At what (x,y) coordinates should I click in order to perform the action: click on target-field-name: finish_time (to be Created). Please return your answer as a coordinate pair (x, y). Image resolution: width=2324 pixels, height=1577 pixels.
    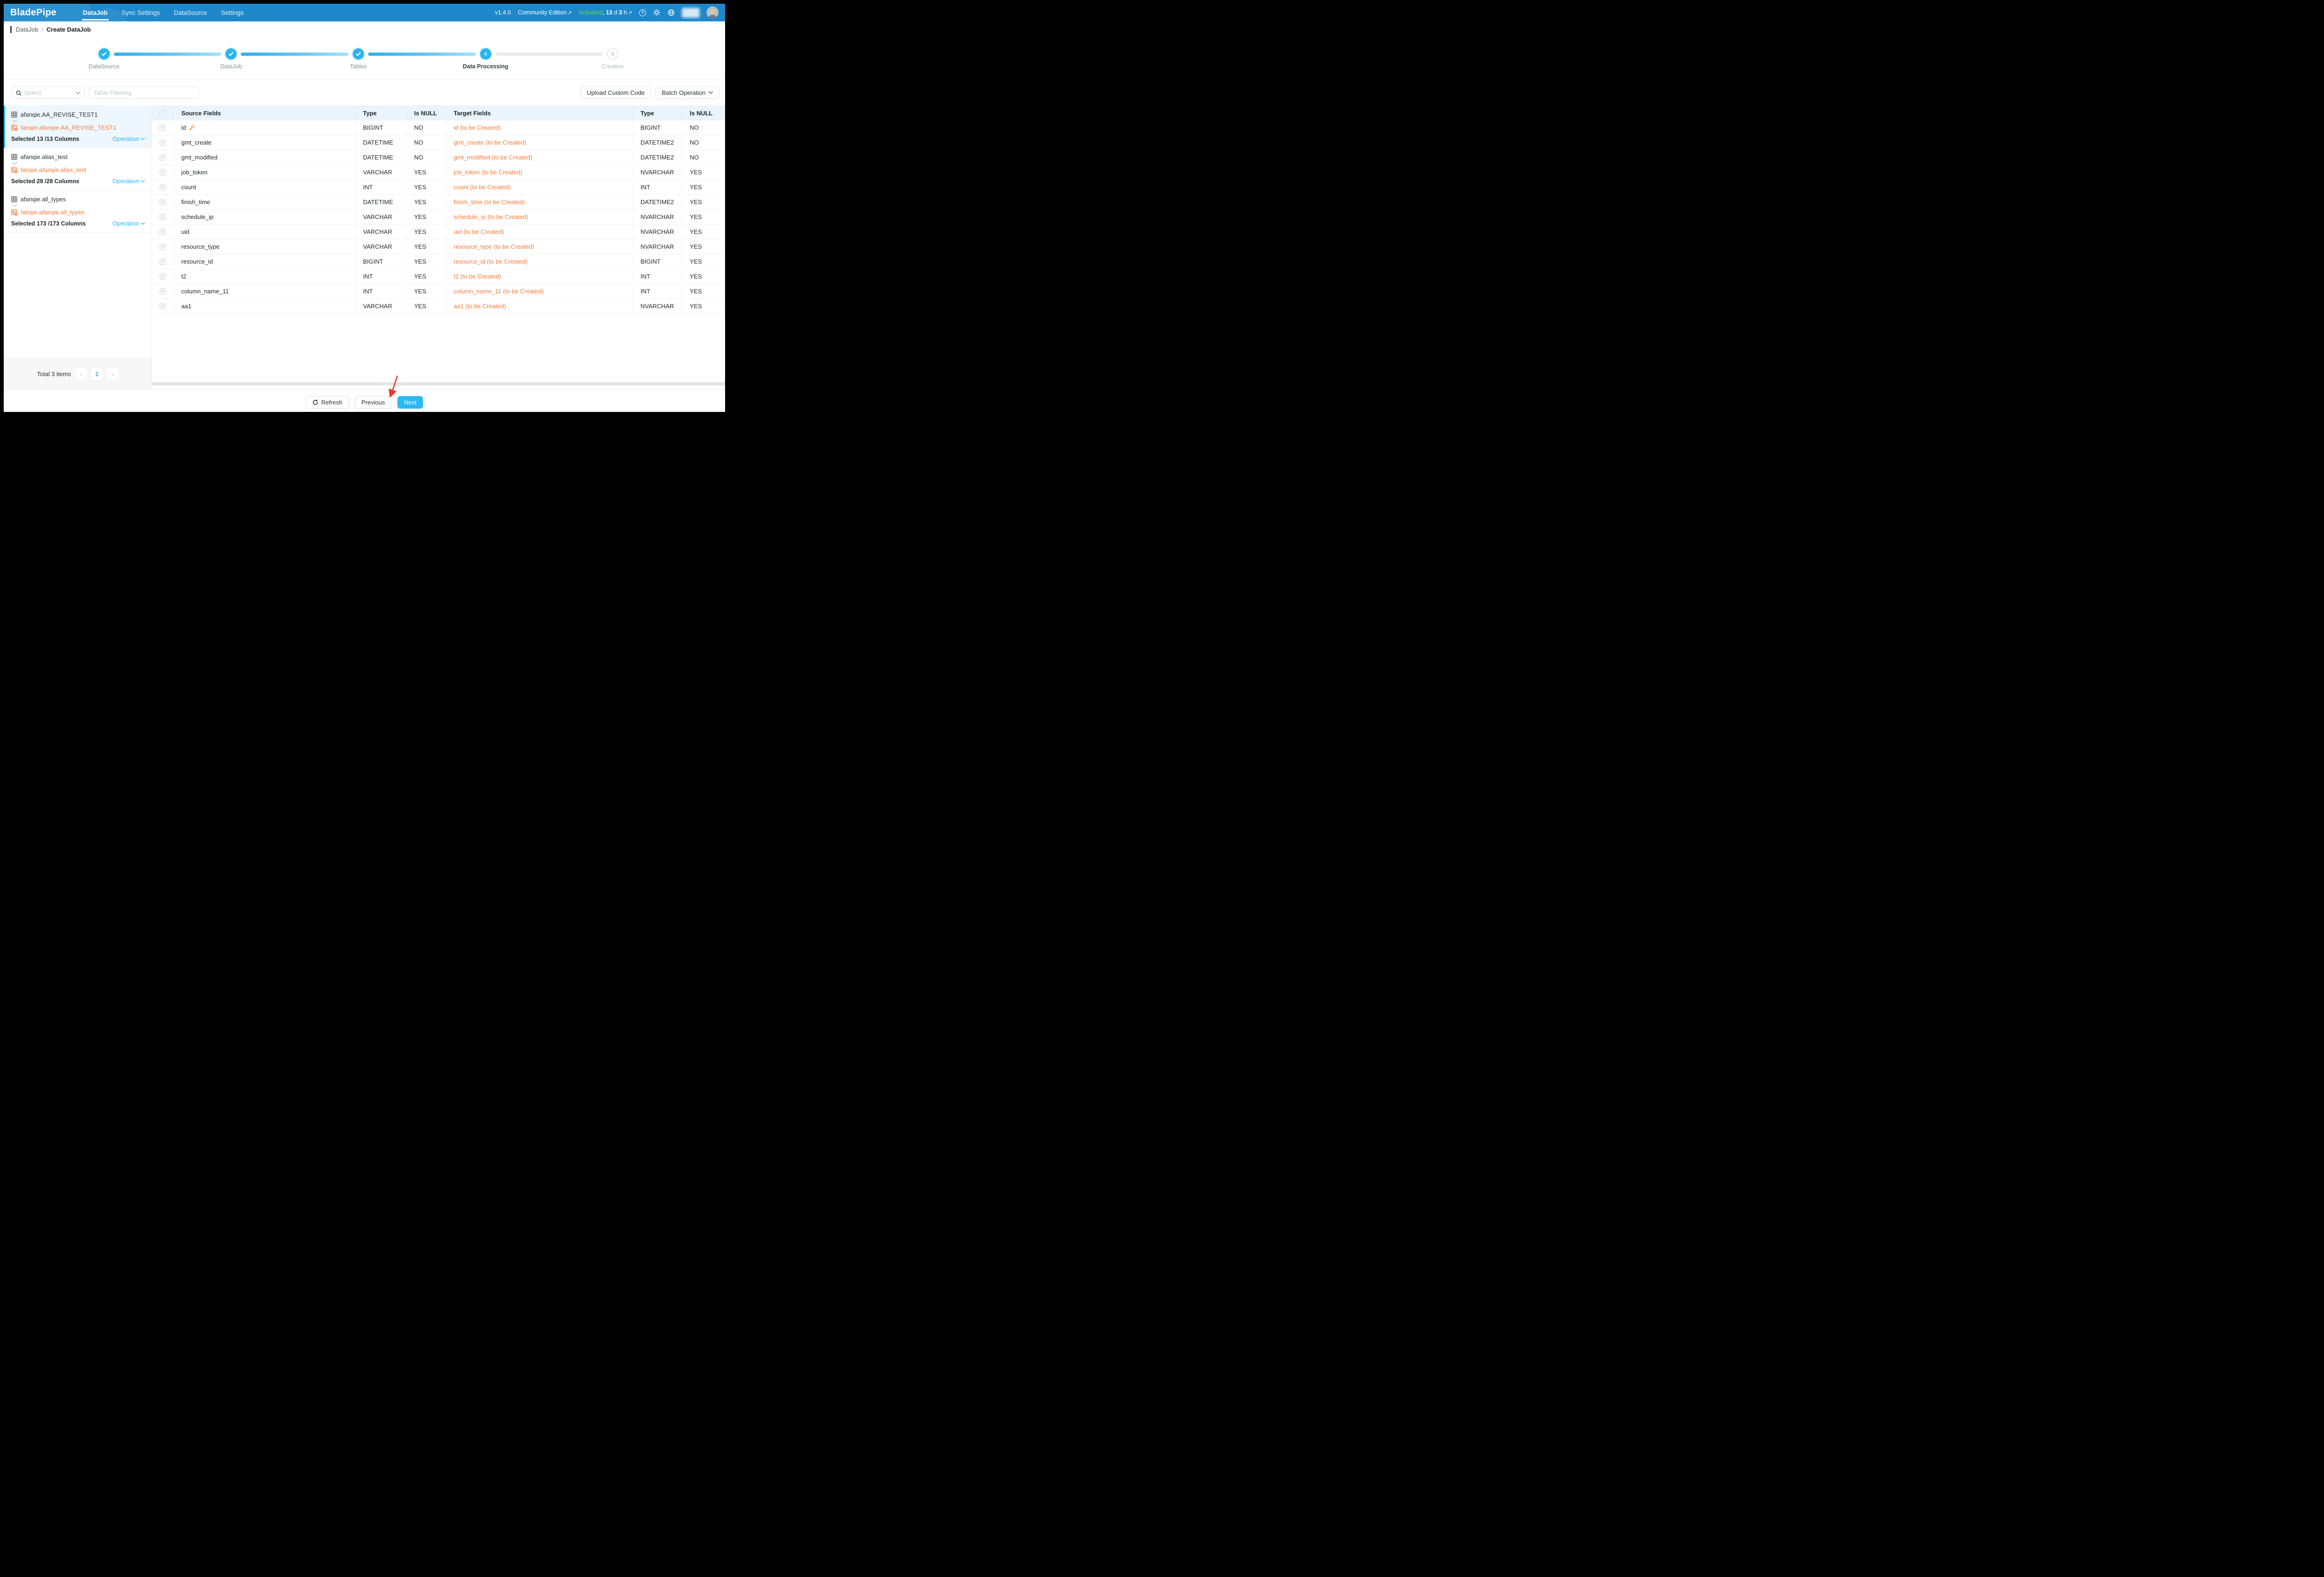
    Looking at the image, I should click on (539, 202).